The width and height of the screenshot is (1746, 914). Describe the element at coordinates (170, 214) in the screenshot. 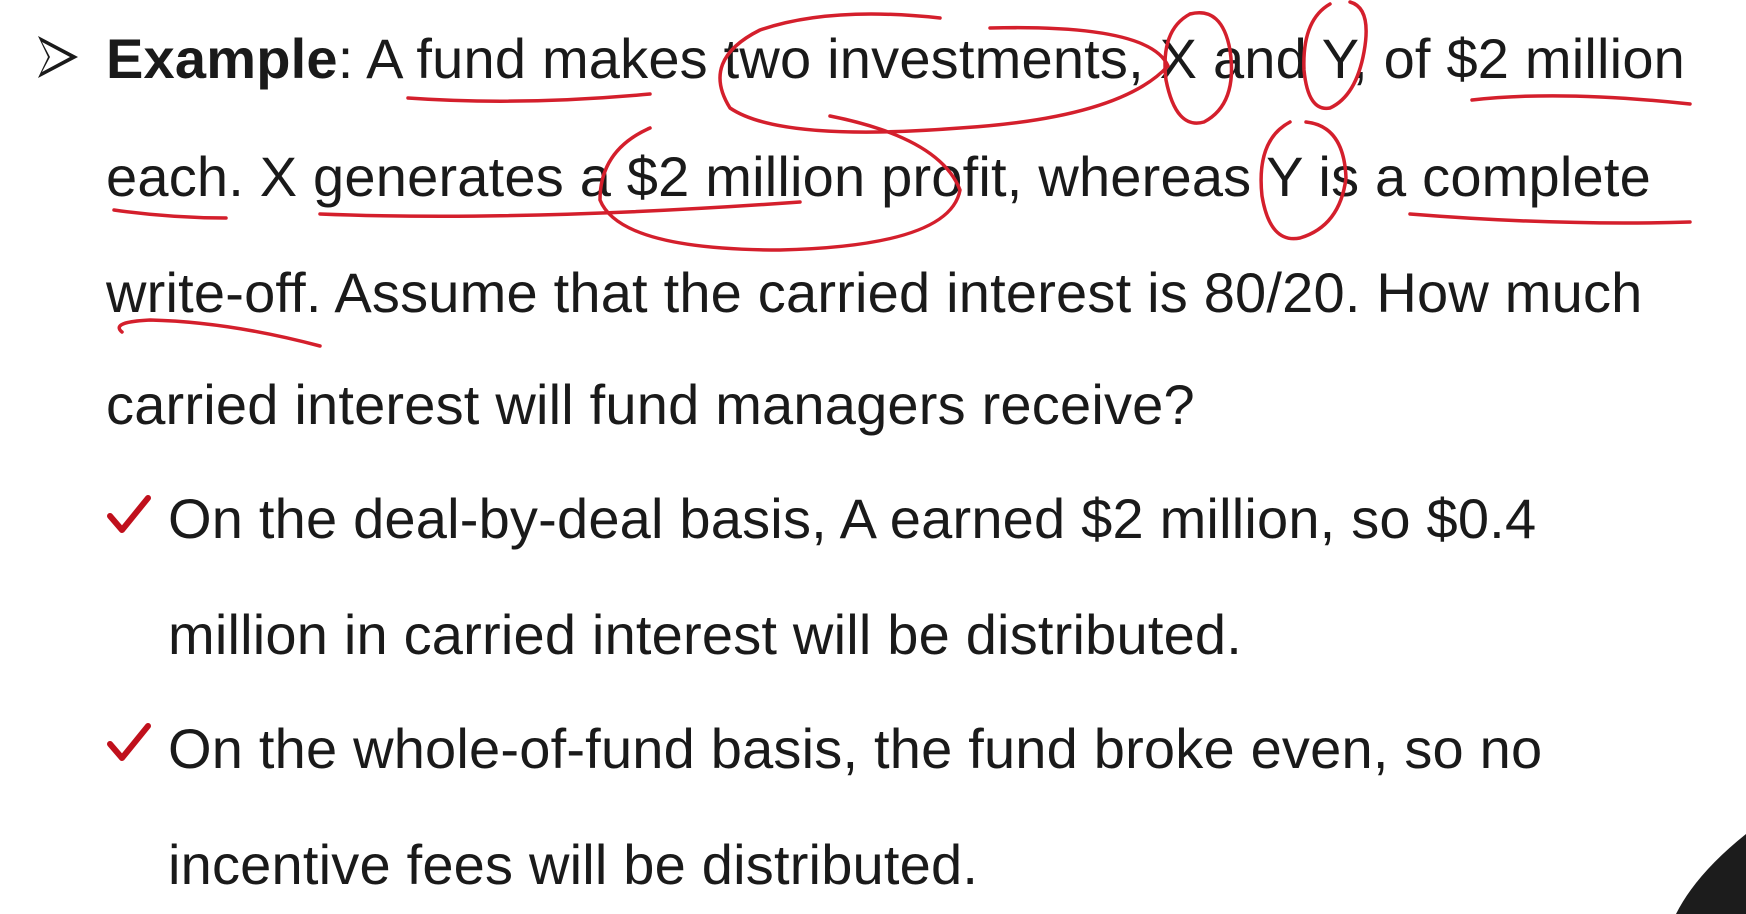

I see `underline-each` at that location.